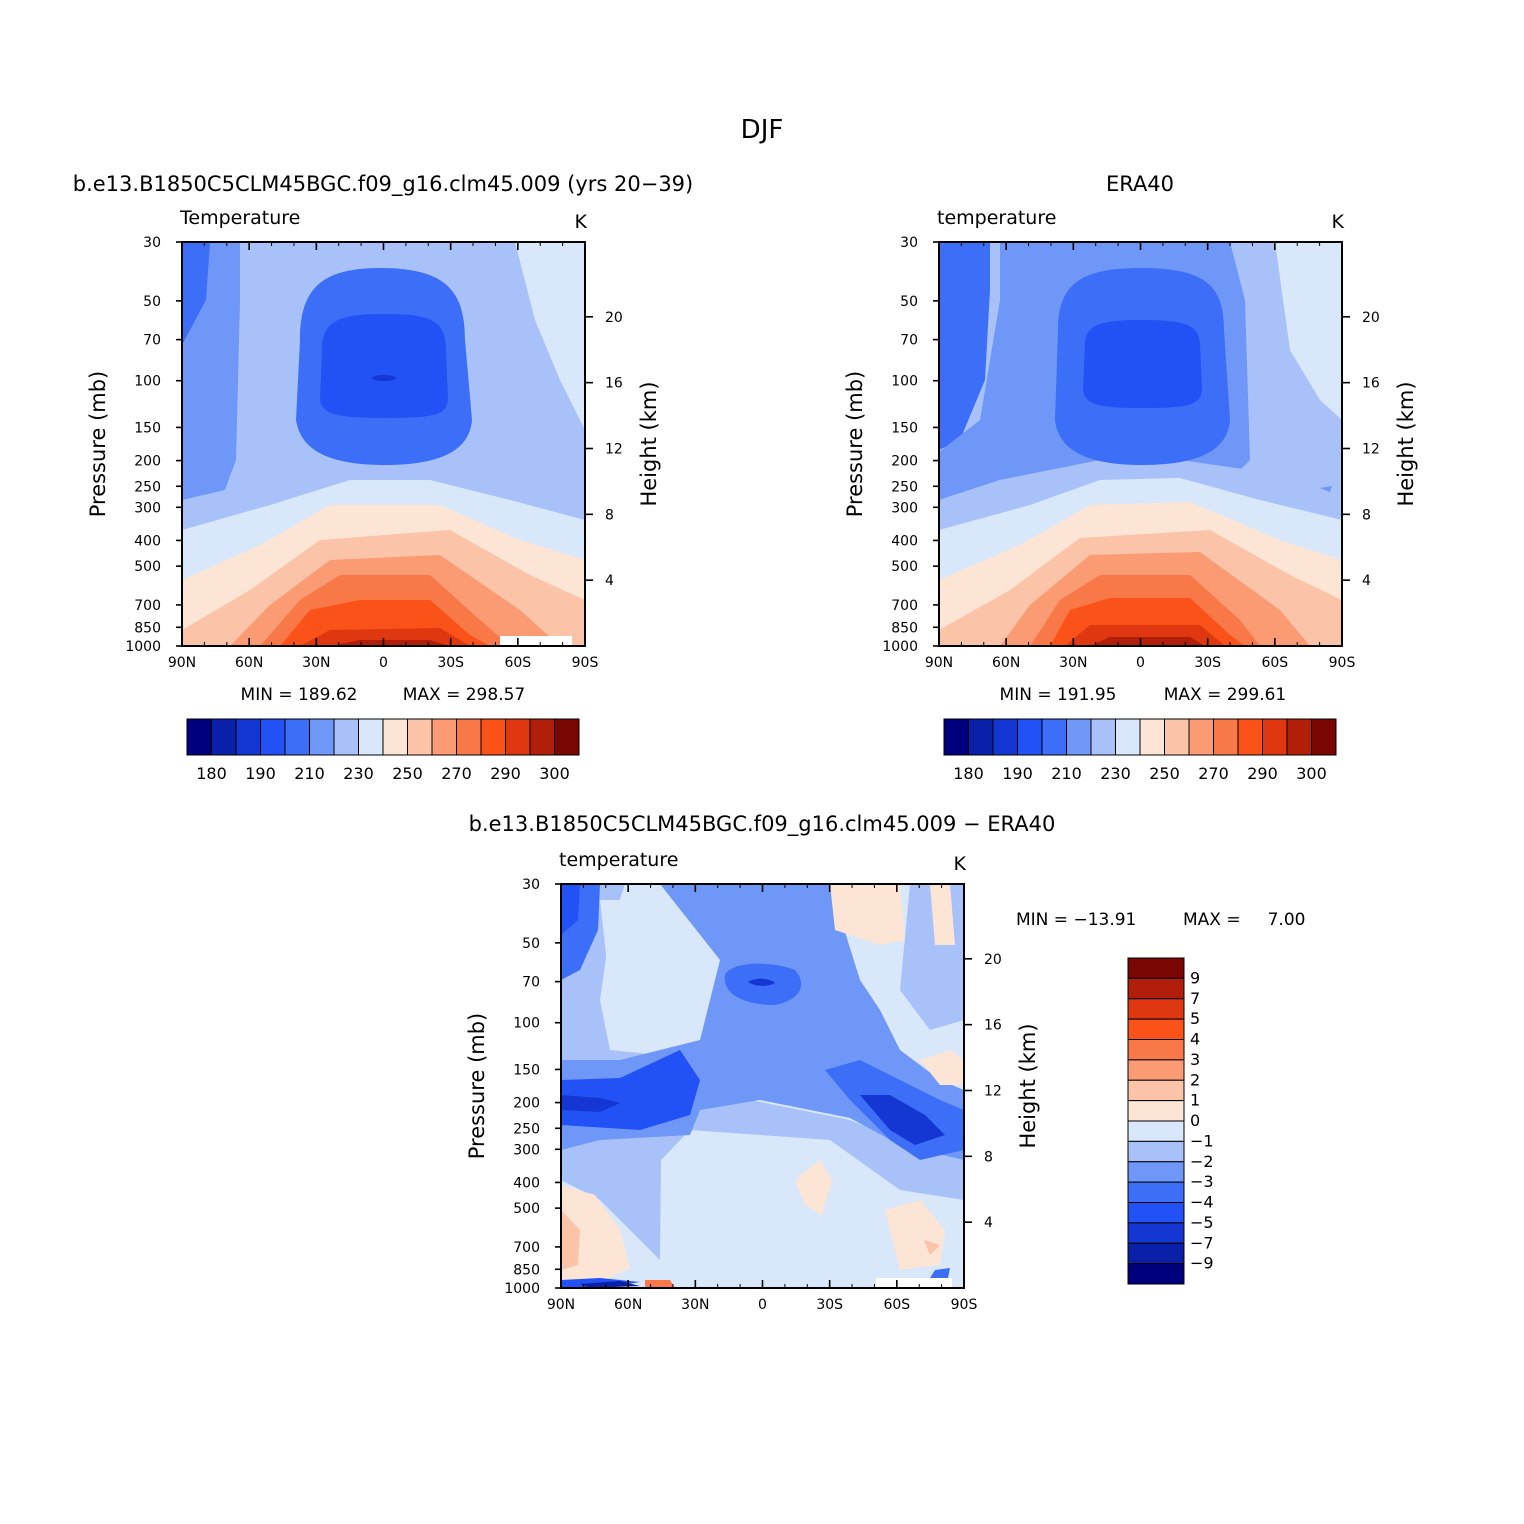  Describe the element at coordinates (526, 1270) in the screenshot. I see `pressure-tick-label: 850` at that location.